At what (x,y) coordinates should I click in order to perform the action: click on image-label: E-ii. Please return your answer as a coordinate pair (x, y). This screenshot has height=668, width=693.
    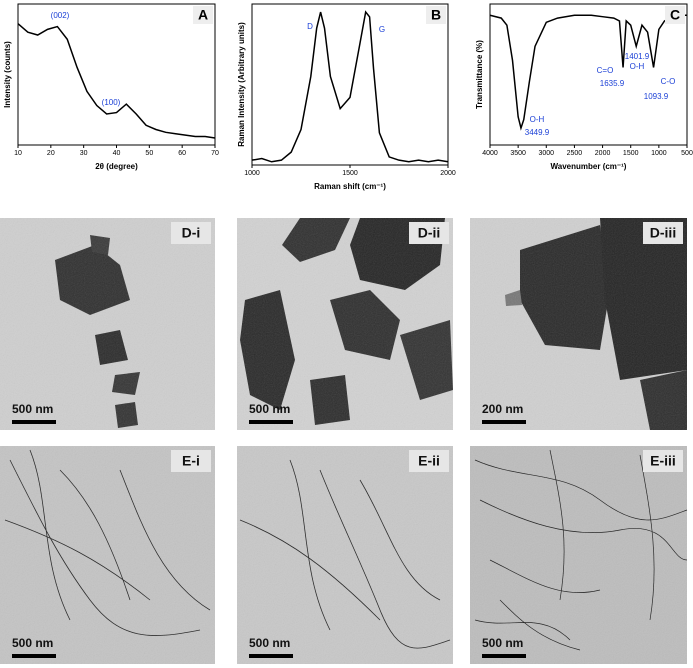
    Looking at the image, I should click on (429, 461).